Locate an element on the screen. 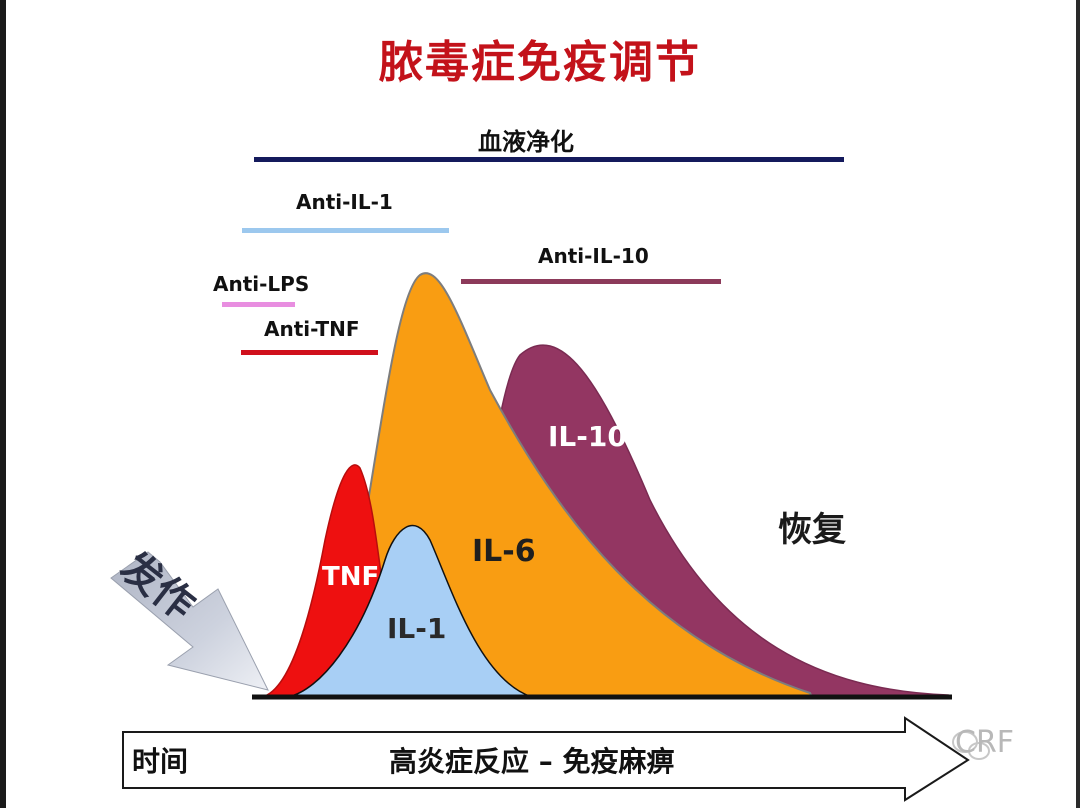  left-frame-edge is located at coordinates (3, 404).